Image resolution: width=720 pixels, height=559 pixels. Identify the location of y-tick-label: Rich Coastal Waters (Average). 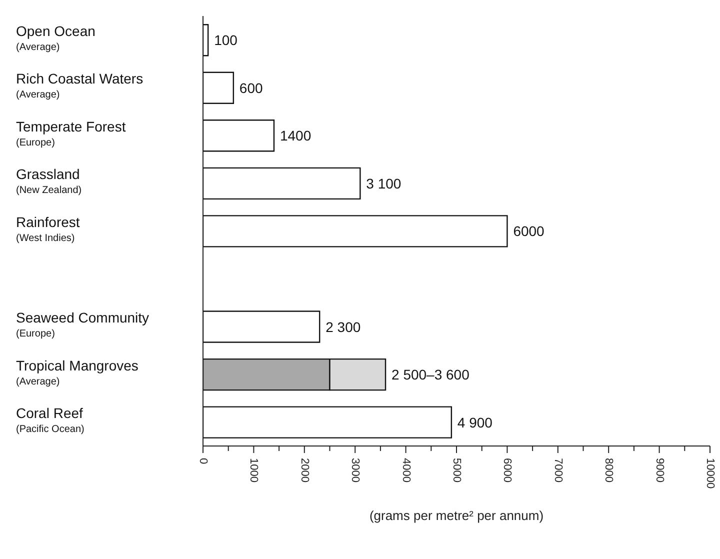
(80, 85).